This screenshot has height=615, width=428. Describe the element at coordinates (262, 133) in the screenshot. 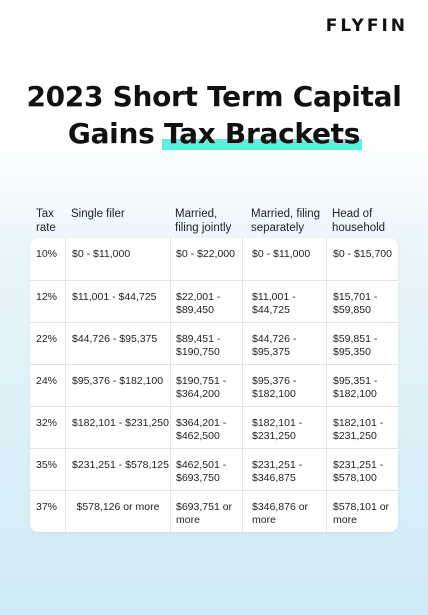

I see `title-highlight: Tax Brackets` at that location.